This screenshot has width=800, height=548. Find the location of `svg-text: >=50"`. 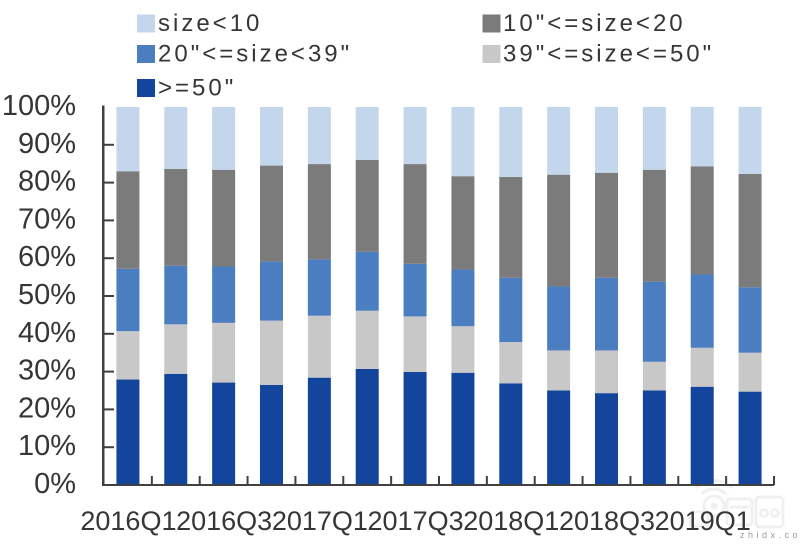

svg-text: >=50" is located at coordinates (197, 88).